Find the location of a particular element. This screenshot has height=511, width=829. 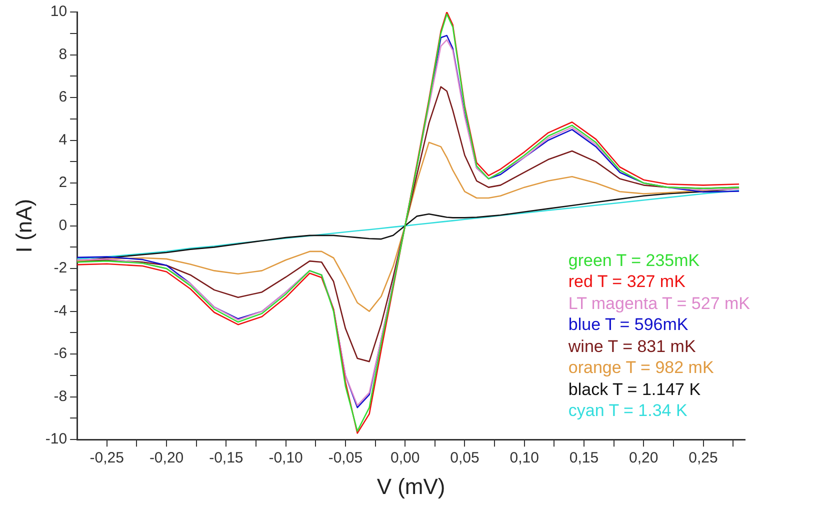

x-tick-label: 0,25 is located at coordinates (703, 458).